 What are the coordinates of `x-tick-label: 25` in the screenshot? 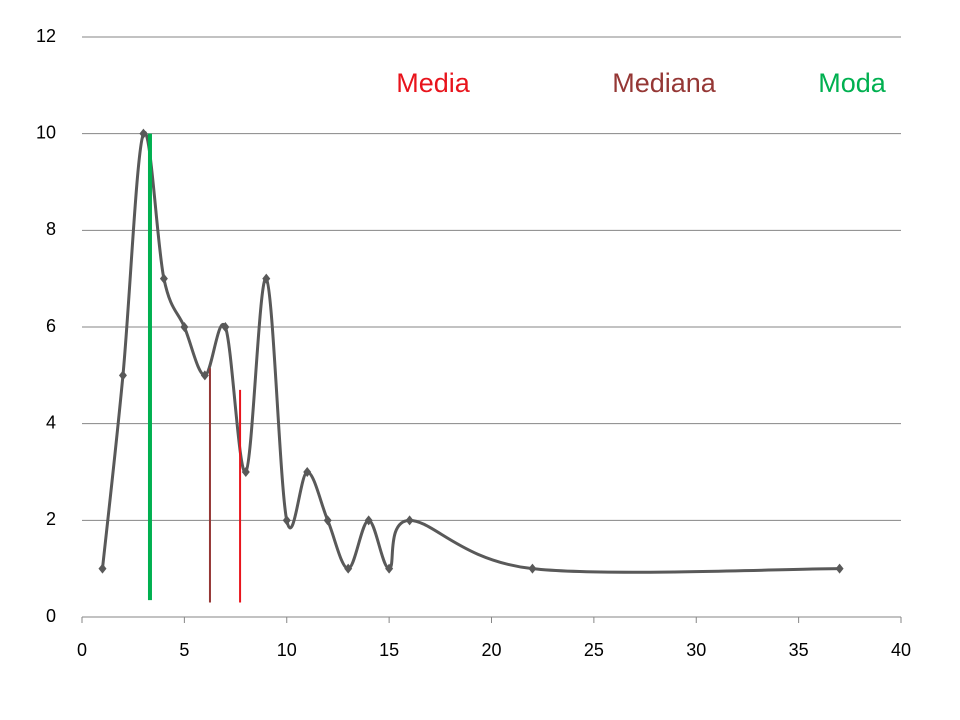 It's located at (594, 650).